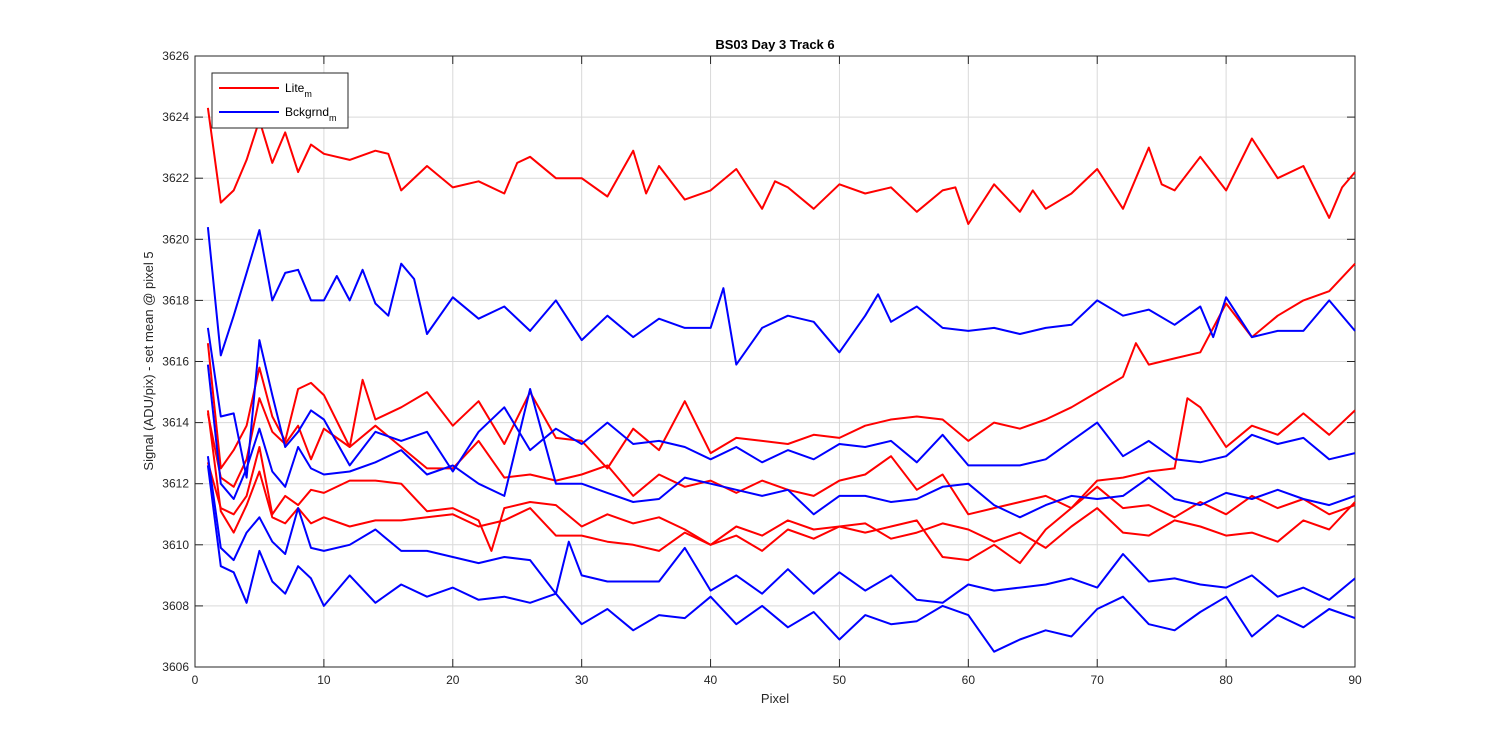 This screenshot has width=1500, height=755. What do you see at coordinates (175, 667) in the screenshot?
I see `y-tick-label: 3606` at bounding box center [175, 667].